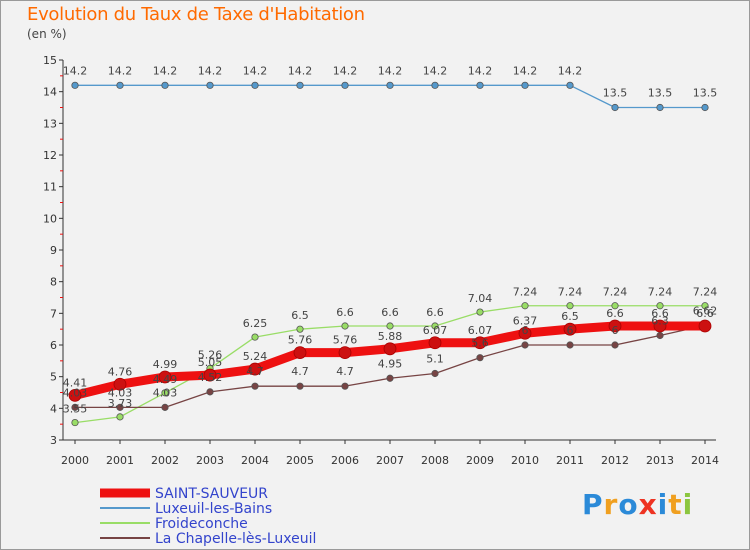 The height and width of the screenshot is (550, 750). Describe the element at coordinates (50, 123) in the screenshot. I see `y-tick-label: 13` at that location.